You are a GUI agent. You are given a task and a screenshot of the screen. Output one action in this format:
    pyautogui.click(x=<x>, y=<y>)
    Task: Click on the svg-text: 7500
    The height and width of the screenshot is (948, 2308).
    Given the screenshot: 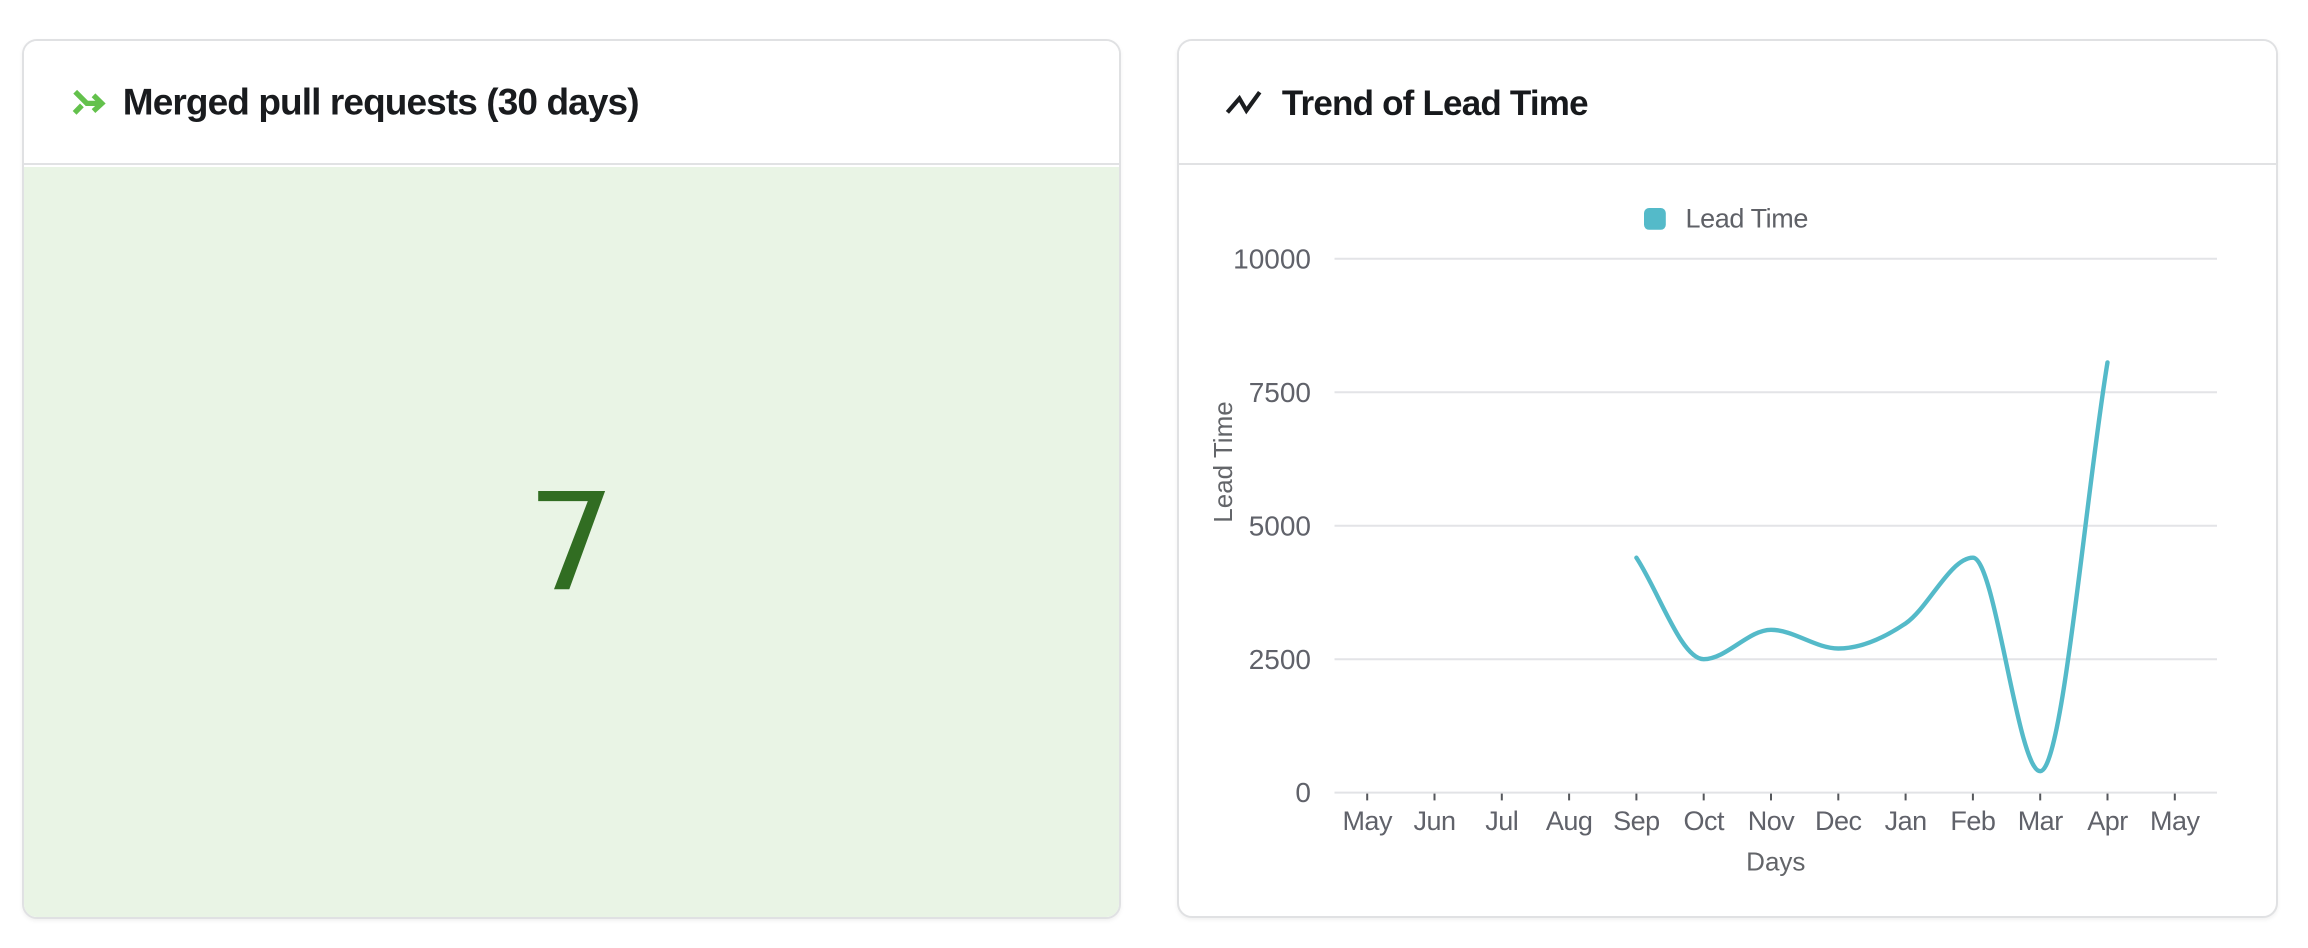 What is the action you would take?
    pyautogui.click(x=1280, y=392)
    